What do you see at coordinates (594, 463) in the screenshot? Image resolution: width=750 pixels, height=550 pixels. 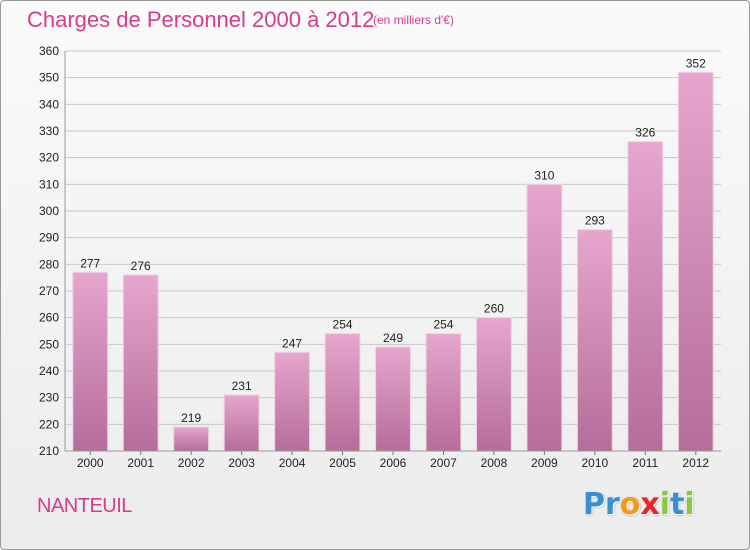 I see `x-tick-label-2010: 2010` at bounding box center [594, 463].